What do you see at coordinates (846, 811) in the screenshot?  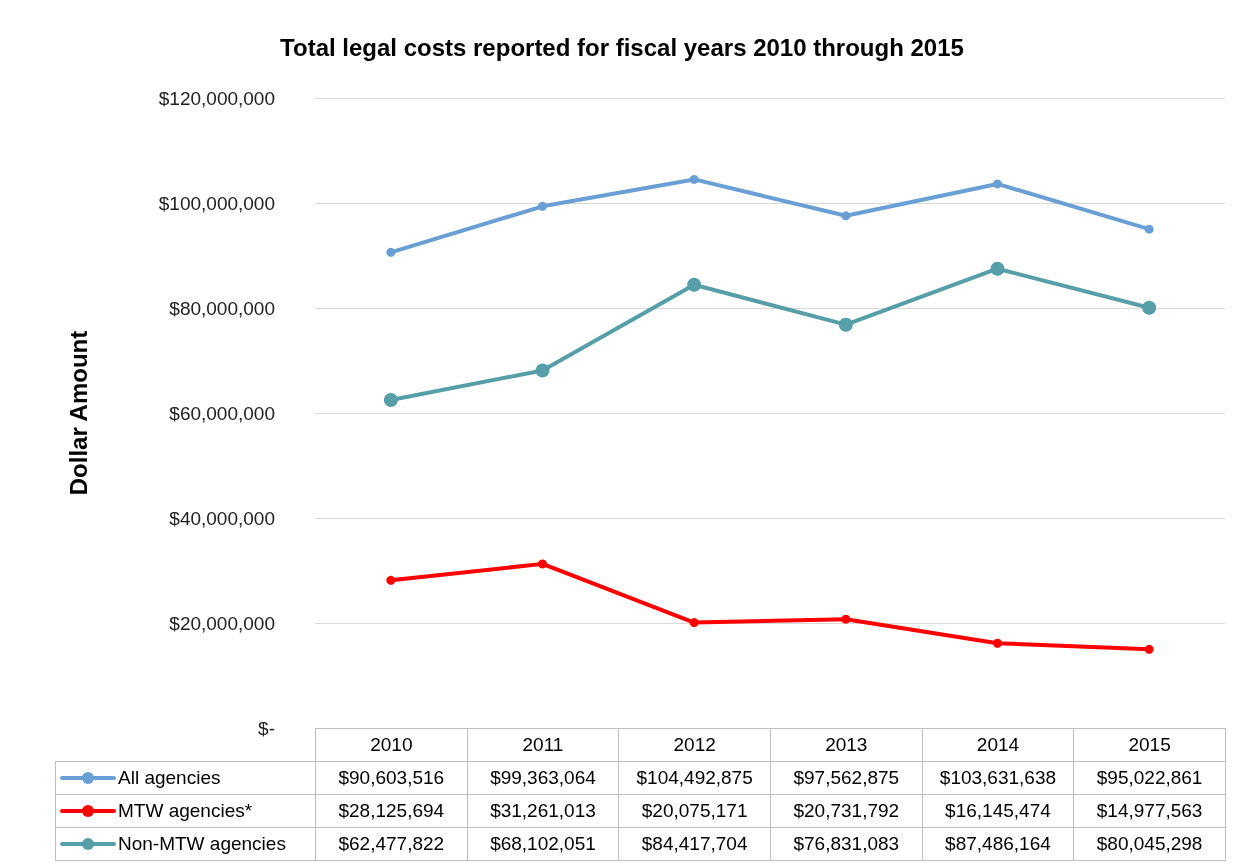 I see `data-label: $20,731,792` at bounding box center [846, 811].